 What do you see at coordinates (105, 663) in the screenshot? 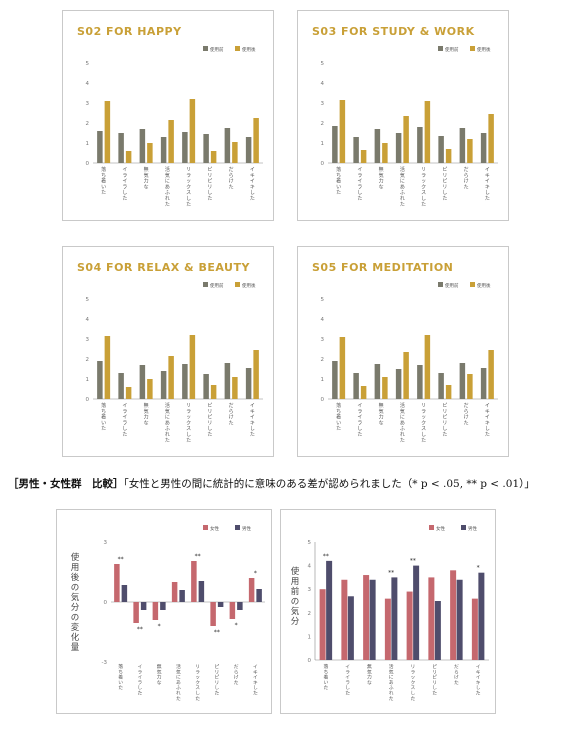
I see `y-tick-label: -3` at bounding box center [105, 663].